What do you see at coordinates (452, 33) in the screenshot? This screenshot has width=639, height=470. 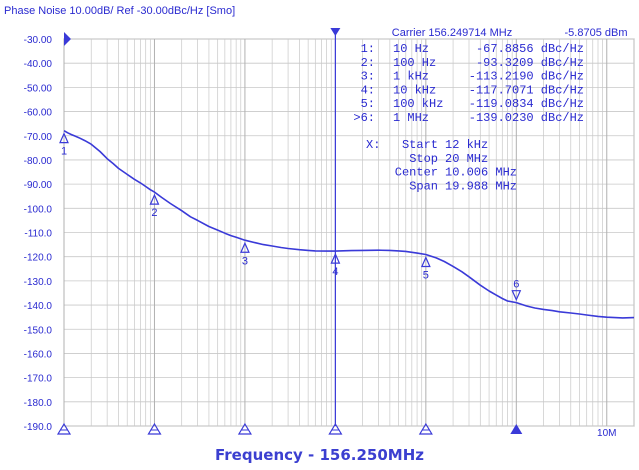 I see `carrier-label: Carrier 156.249714 MHz` at bounding box center [452, 33].